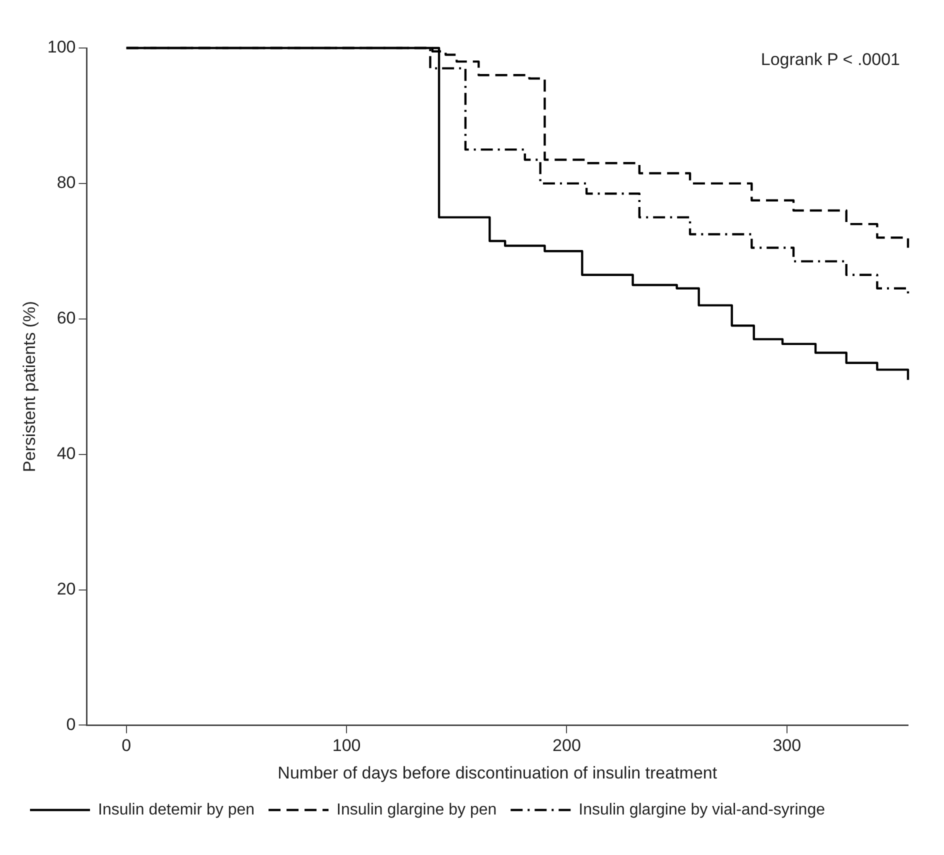  I want to click on y-tick-label: 20, so click(66, 588).